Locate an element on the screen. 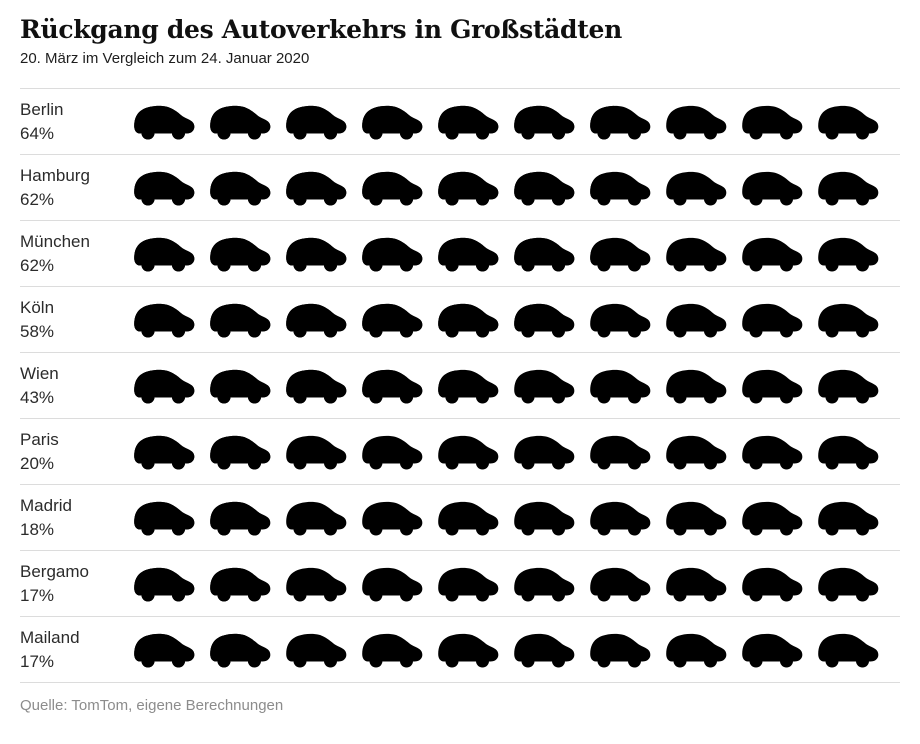 This screenshot has height=744, width=920. chart-row: Madrid 18% is located at coordinates (460, 516).